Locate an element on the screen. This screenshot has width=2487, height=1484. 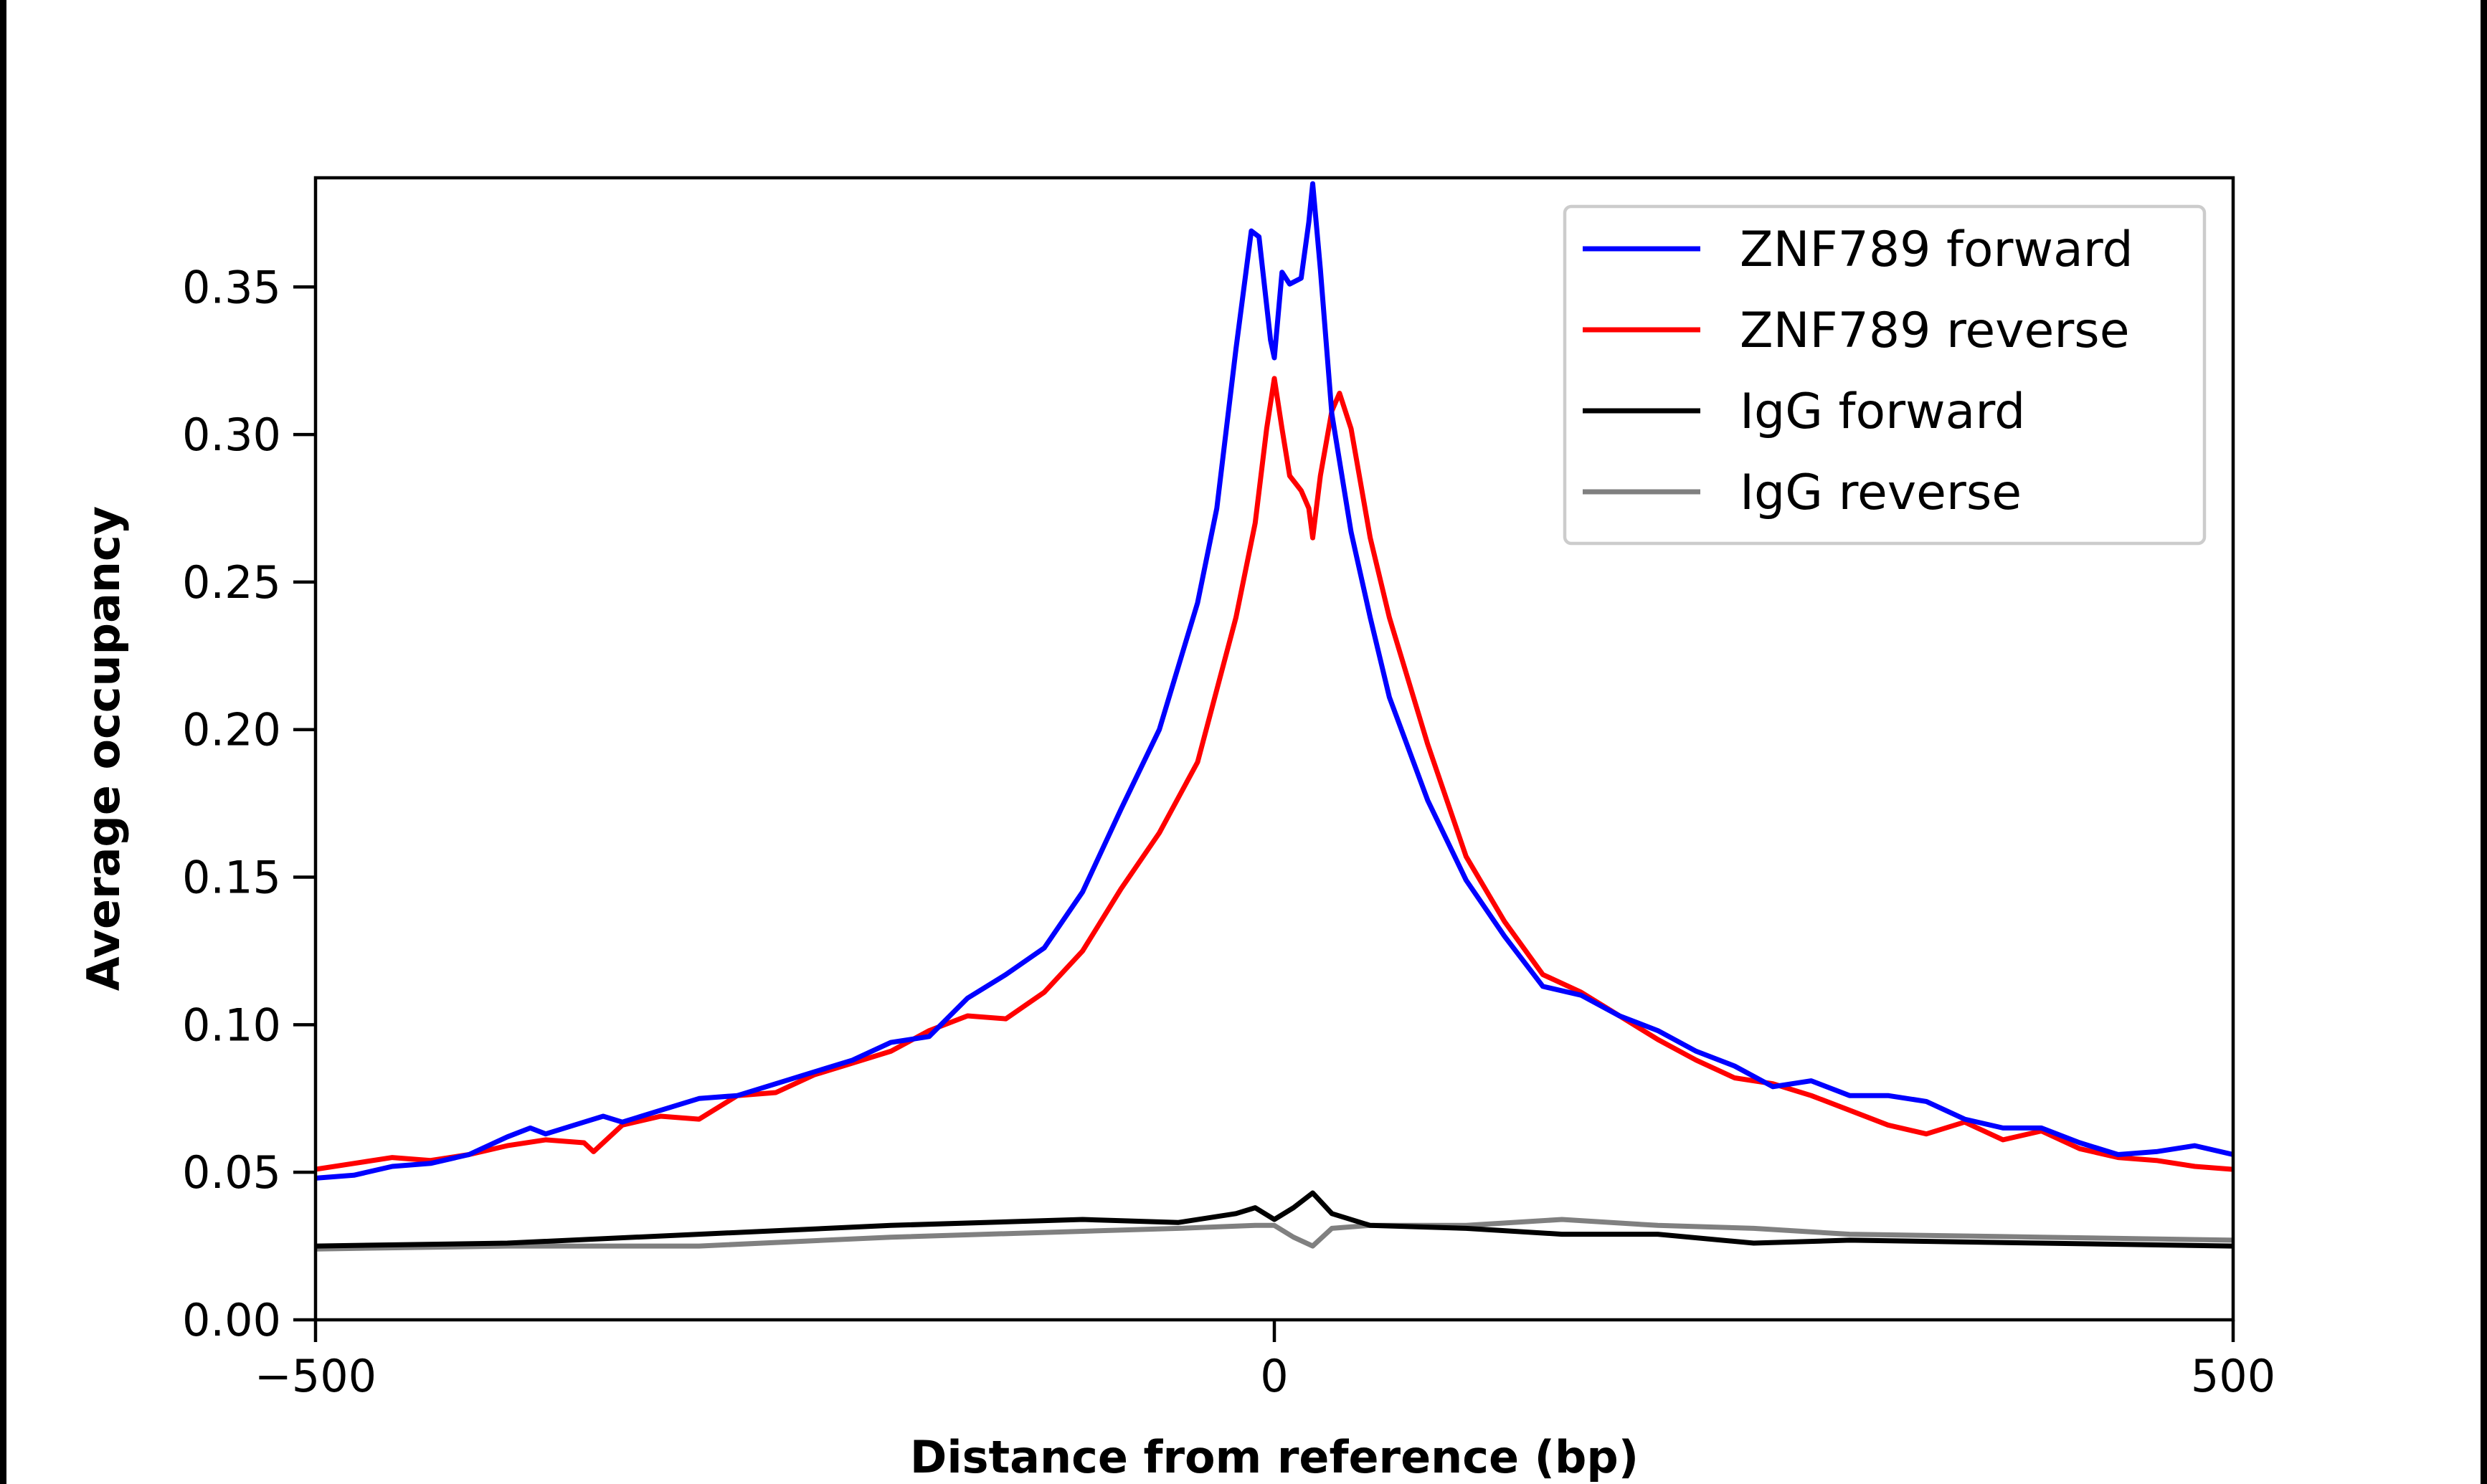
x-tick-label: 0 is located at coordinates (1274, 1376).